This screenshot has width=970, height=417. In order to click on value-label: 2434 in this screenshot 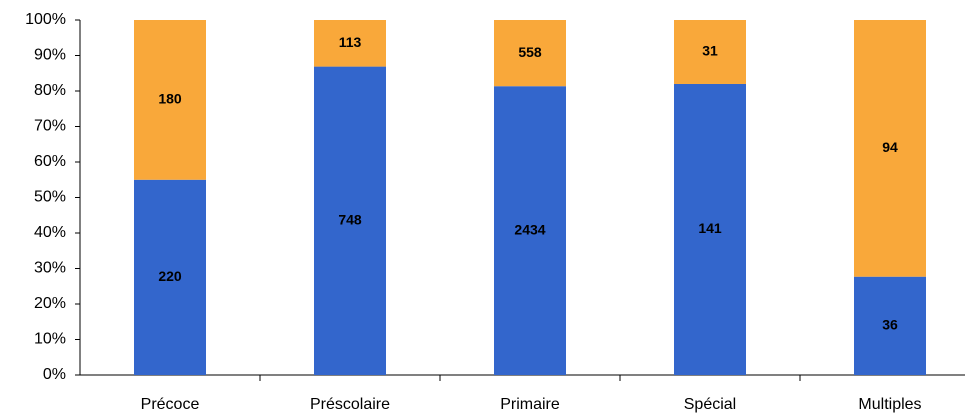, I will do `click(529, 229)`.